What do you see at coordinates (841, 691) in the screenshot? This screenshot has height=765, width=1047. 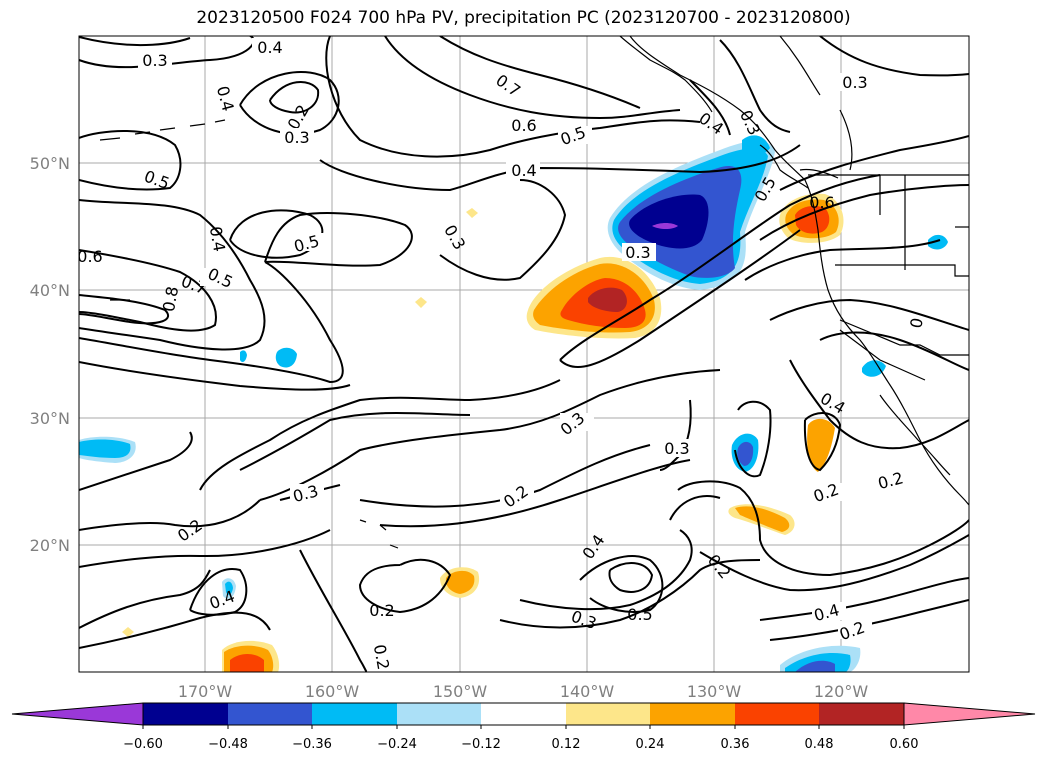 I see `lon-label: 120°W` at bounding box center [841, 691].